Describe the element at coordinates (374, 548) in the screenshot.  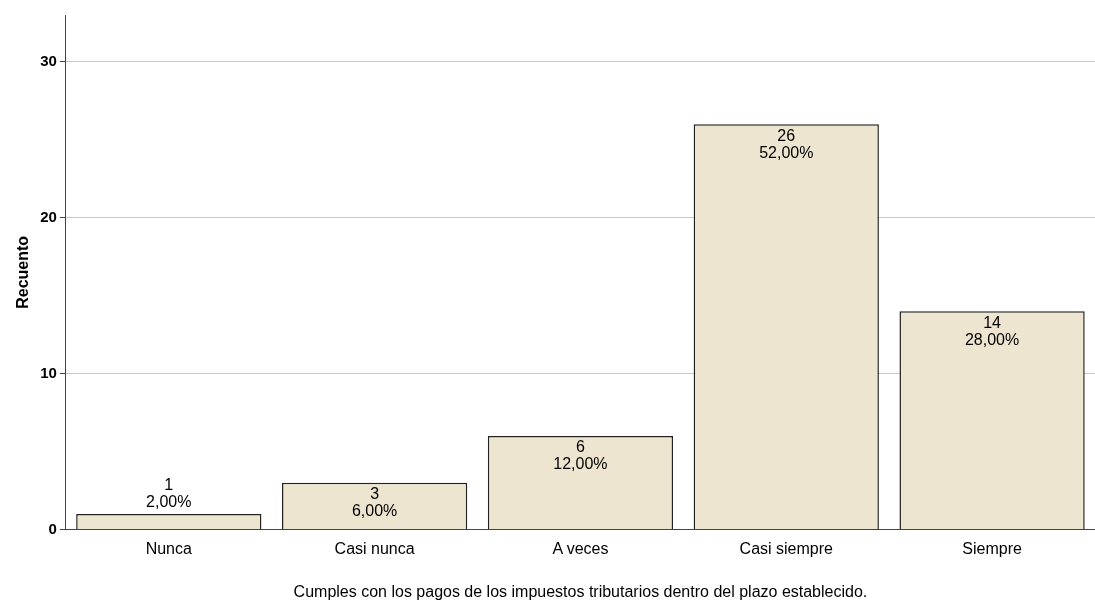
I see `x-tick-label: Casi nunca` at that location.